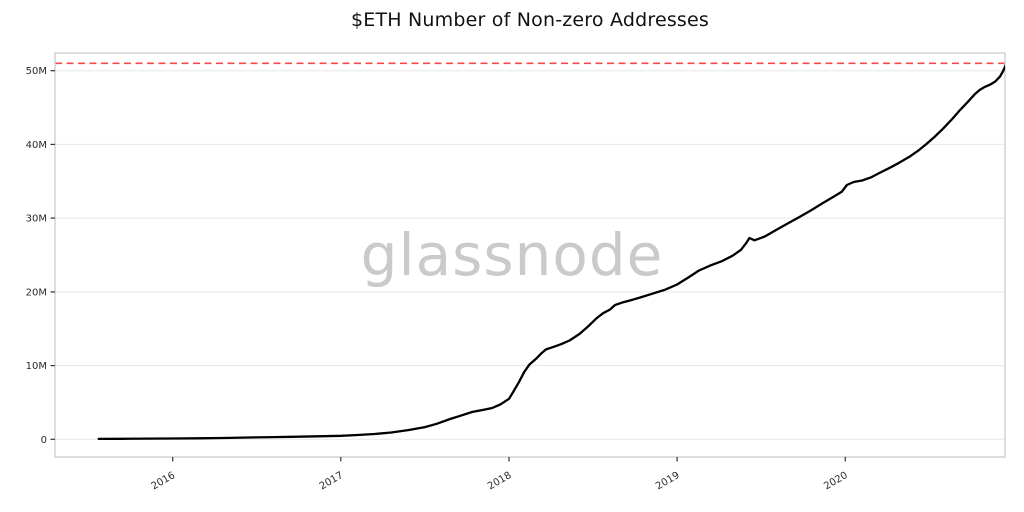  What do you see at coordinates (36, 71) in the screenshot?
I see `y-tick-label: 50M` at bounding box center [36, 71].